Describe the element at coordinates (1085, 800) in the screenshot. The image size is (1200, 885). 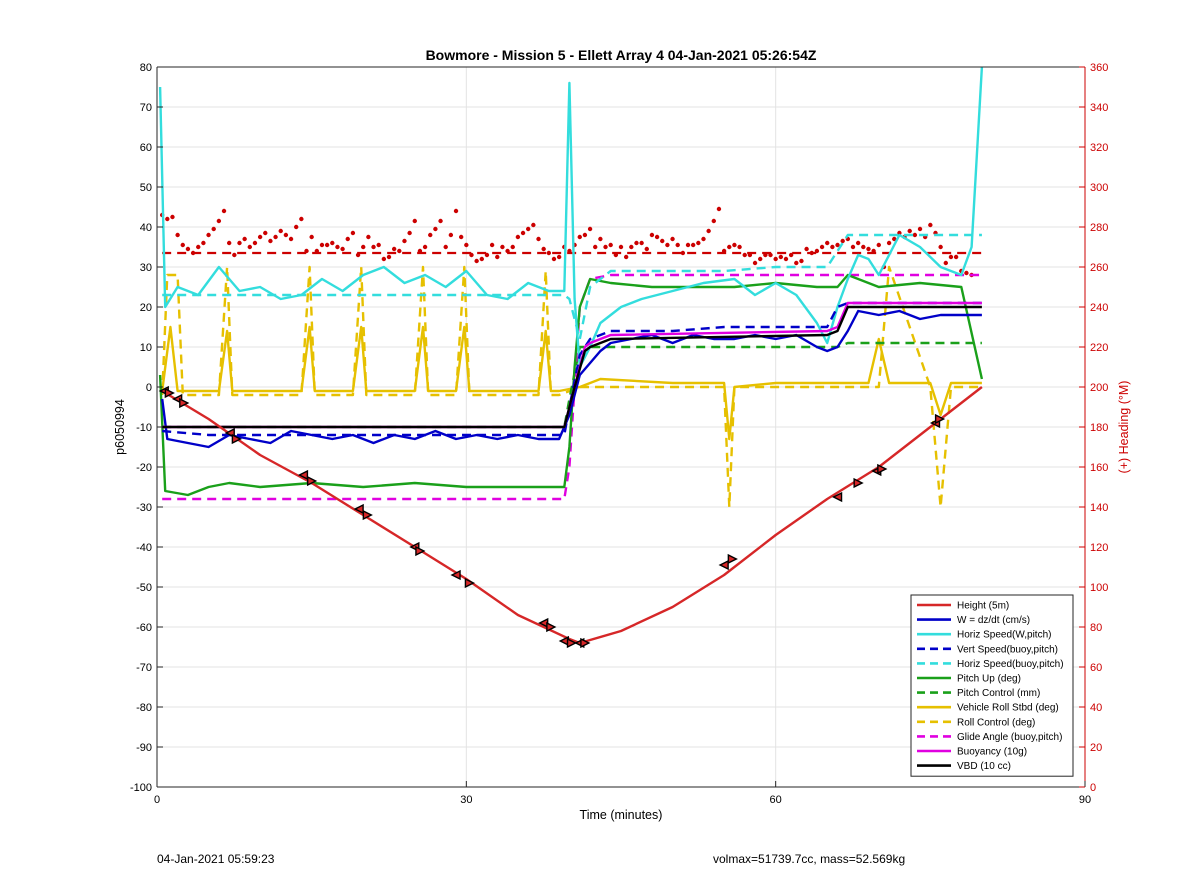
I see `x-tick-label: 90` at that location.